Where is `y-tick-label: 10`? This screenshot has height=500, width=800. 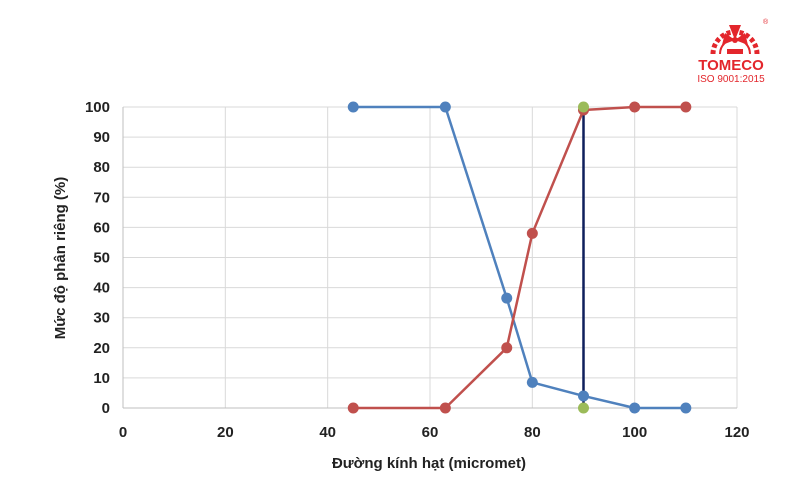 y-tick-label: 10 is located at coordinates (101, 378).